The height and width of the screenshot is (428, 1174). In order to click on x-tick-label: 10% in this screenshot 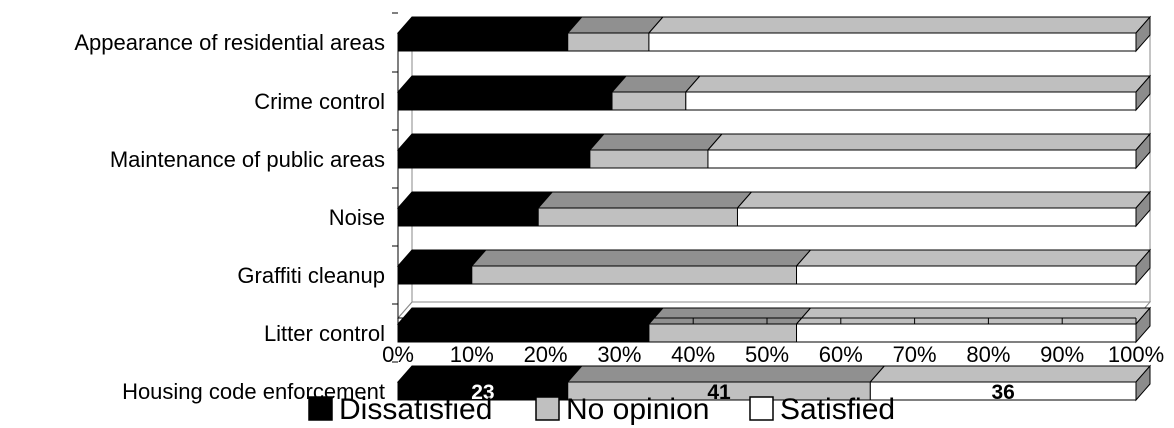, I will do `click(472, 354)`.